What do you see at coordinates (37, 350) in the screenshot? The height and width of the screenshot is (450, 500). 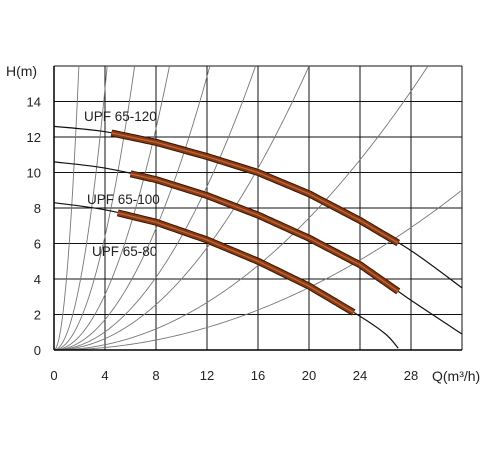 I see `y-tick-label: 0` at bounding box center [37, 350].